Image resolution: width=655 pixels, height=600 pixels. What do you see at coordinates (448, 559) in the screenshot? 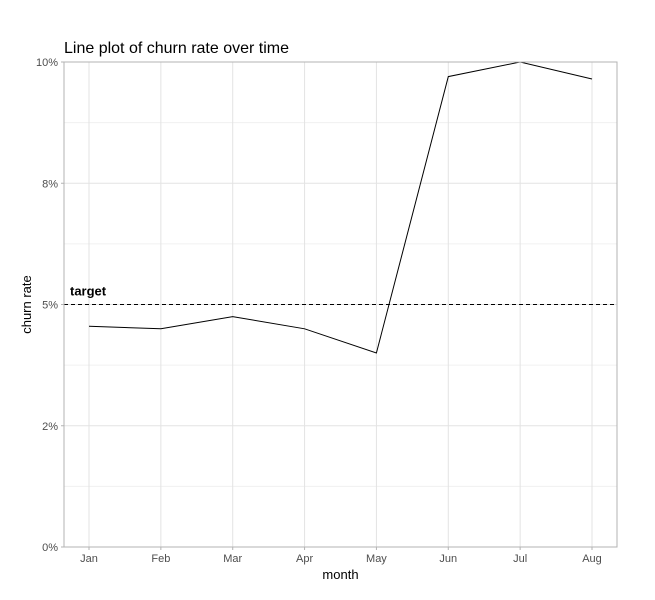
I see `x-tick-label: Jun` at bounding box center [448, 559].